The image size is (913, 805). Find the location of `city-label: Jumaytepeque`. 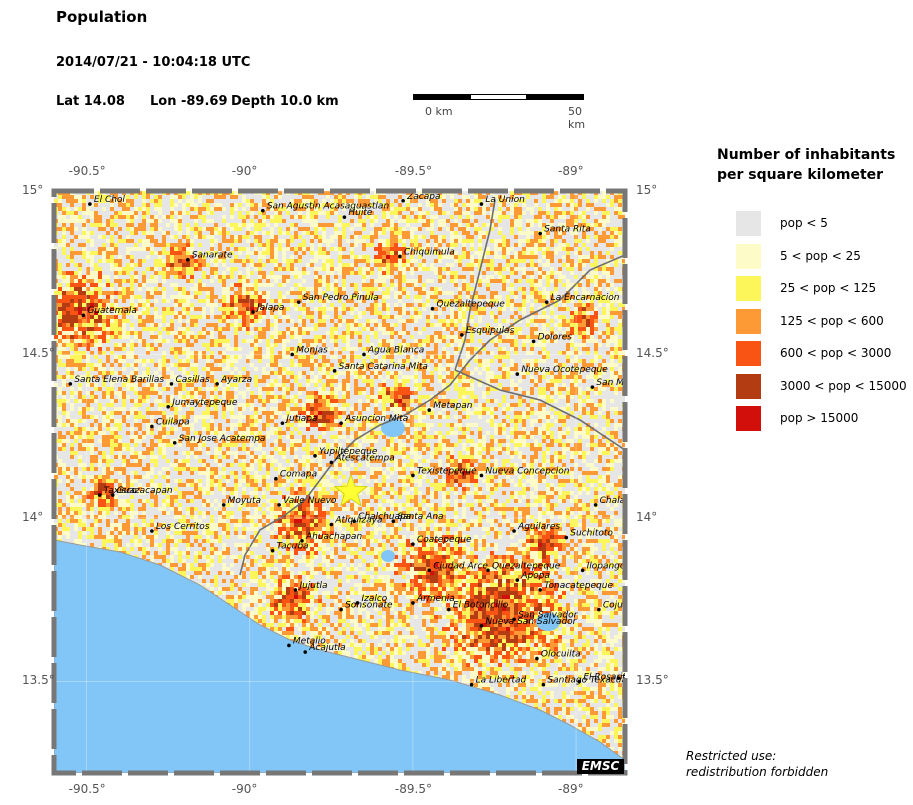

city-label: Jumaytepeque is located at coordinates (204, 403).